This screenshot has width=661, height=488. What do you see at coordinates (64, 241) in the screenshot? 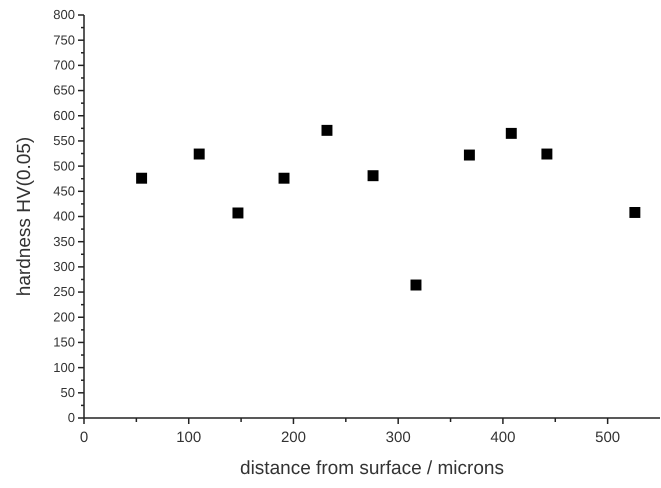
I see `y-tick-label: 350` at bounding box center [64, 241].